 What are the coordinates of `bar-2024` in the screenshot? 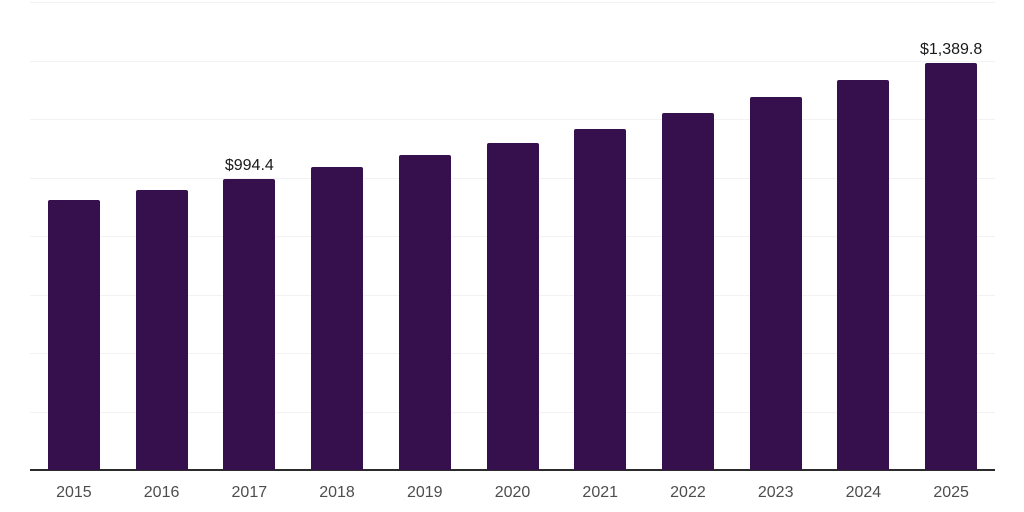 It's located at (863, 275).